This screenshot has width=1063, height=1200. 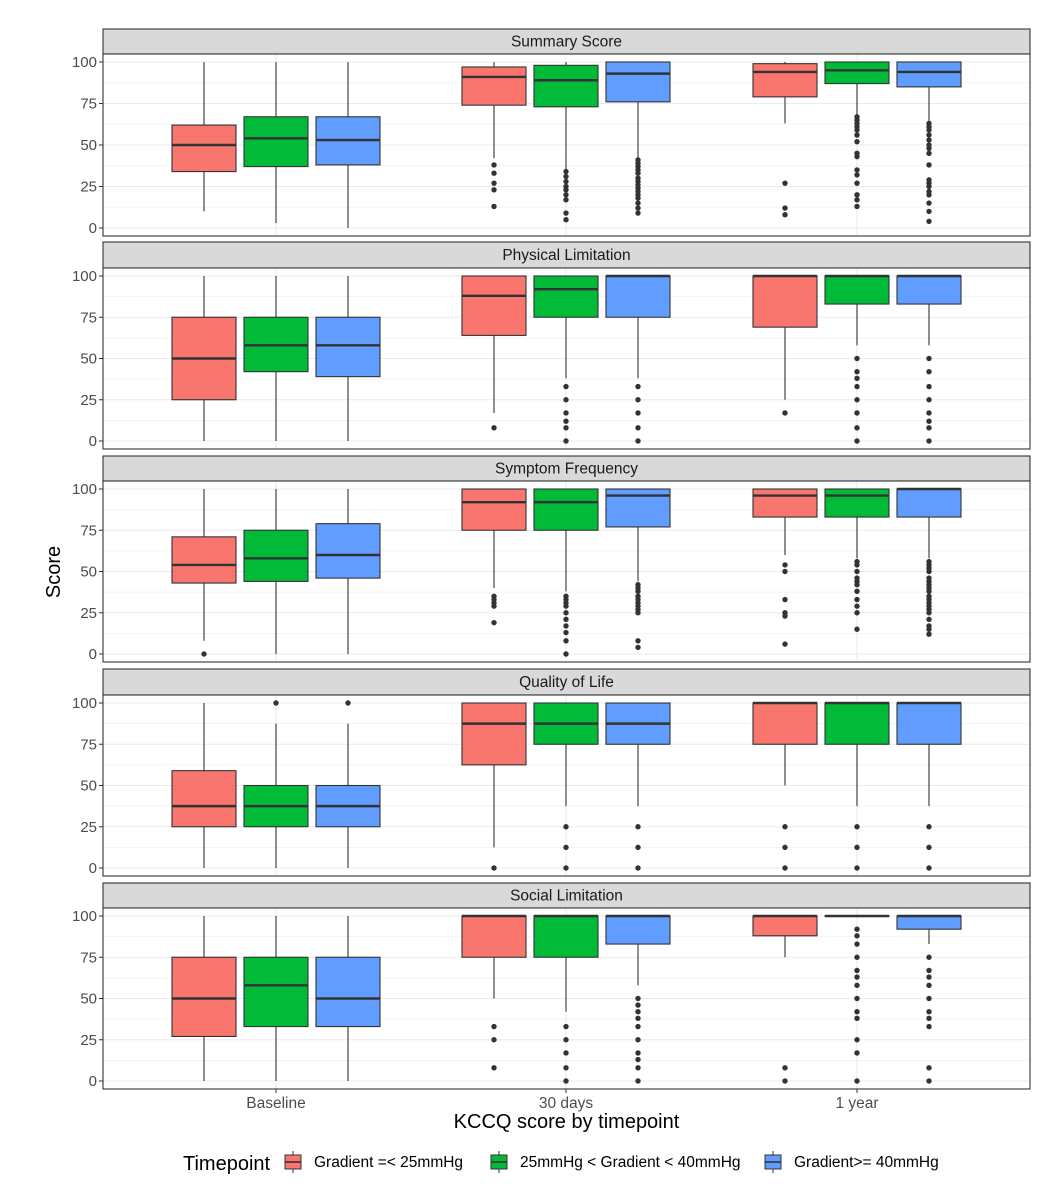 What do you see at coordinates (88, 1040) in the screenshot?
I see `y-tick-label: 25` at bounding box center [88, 1040].